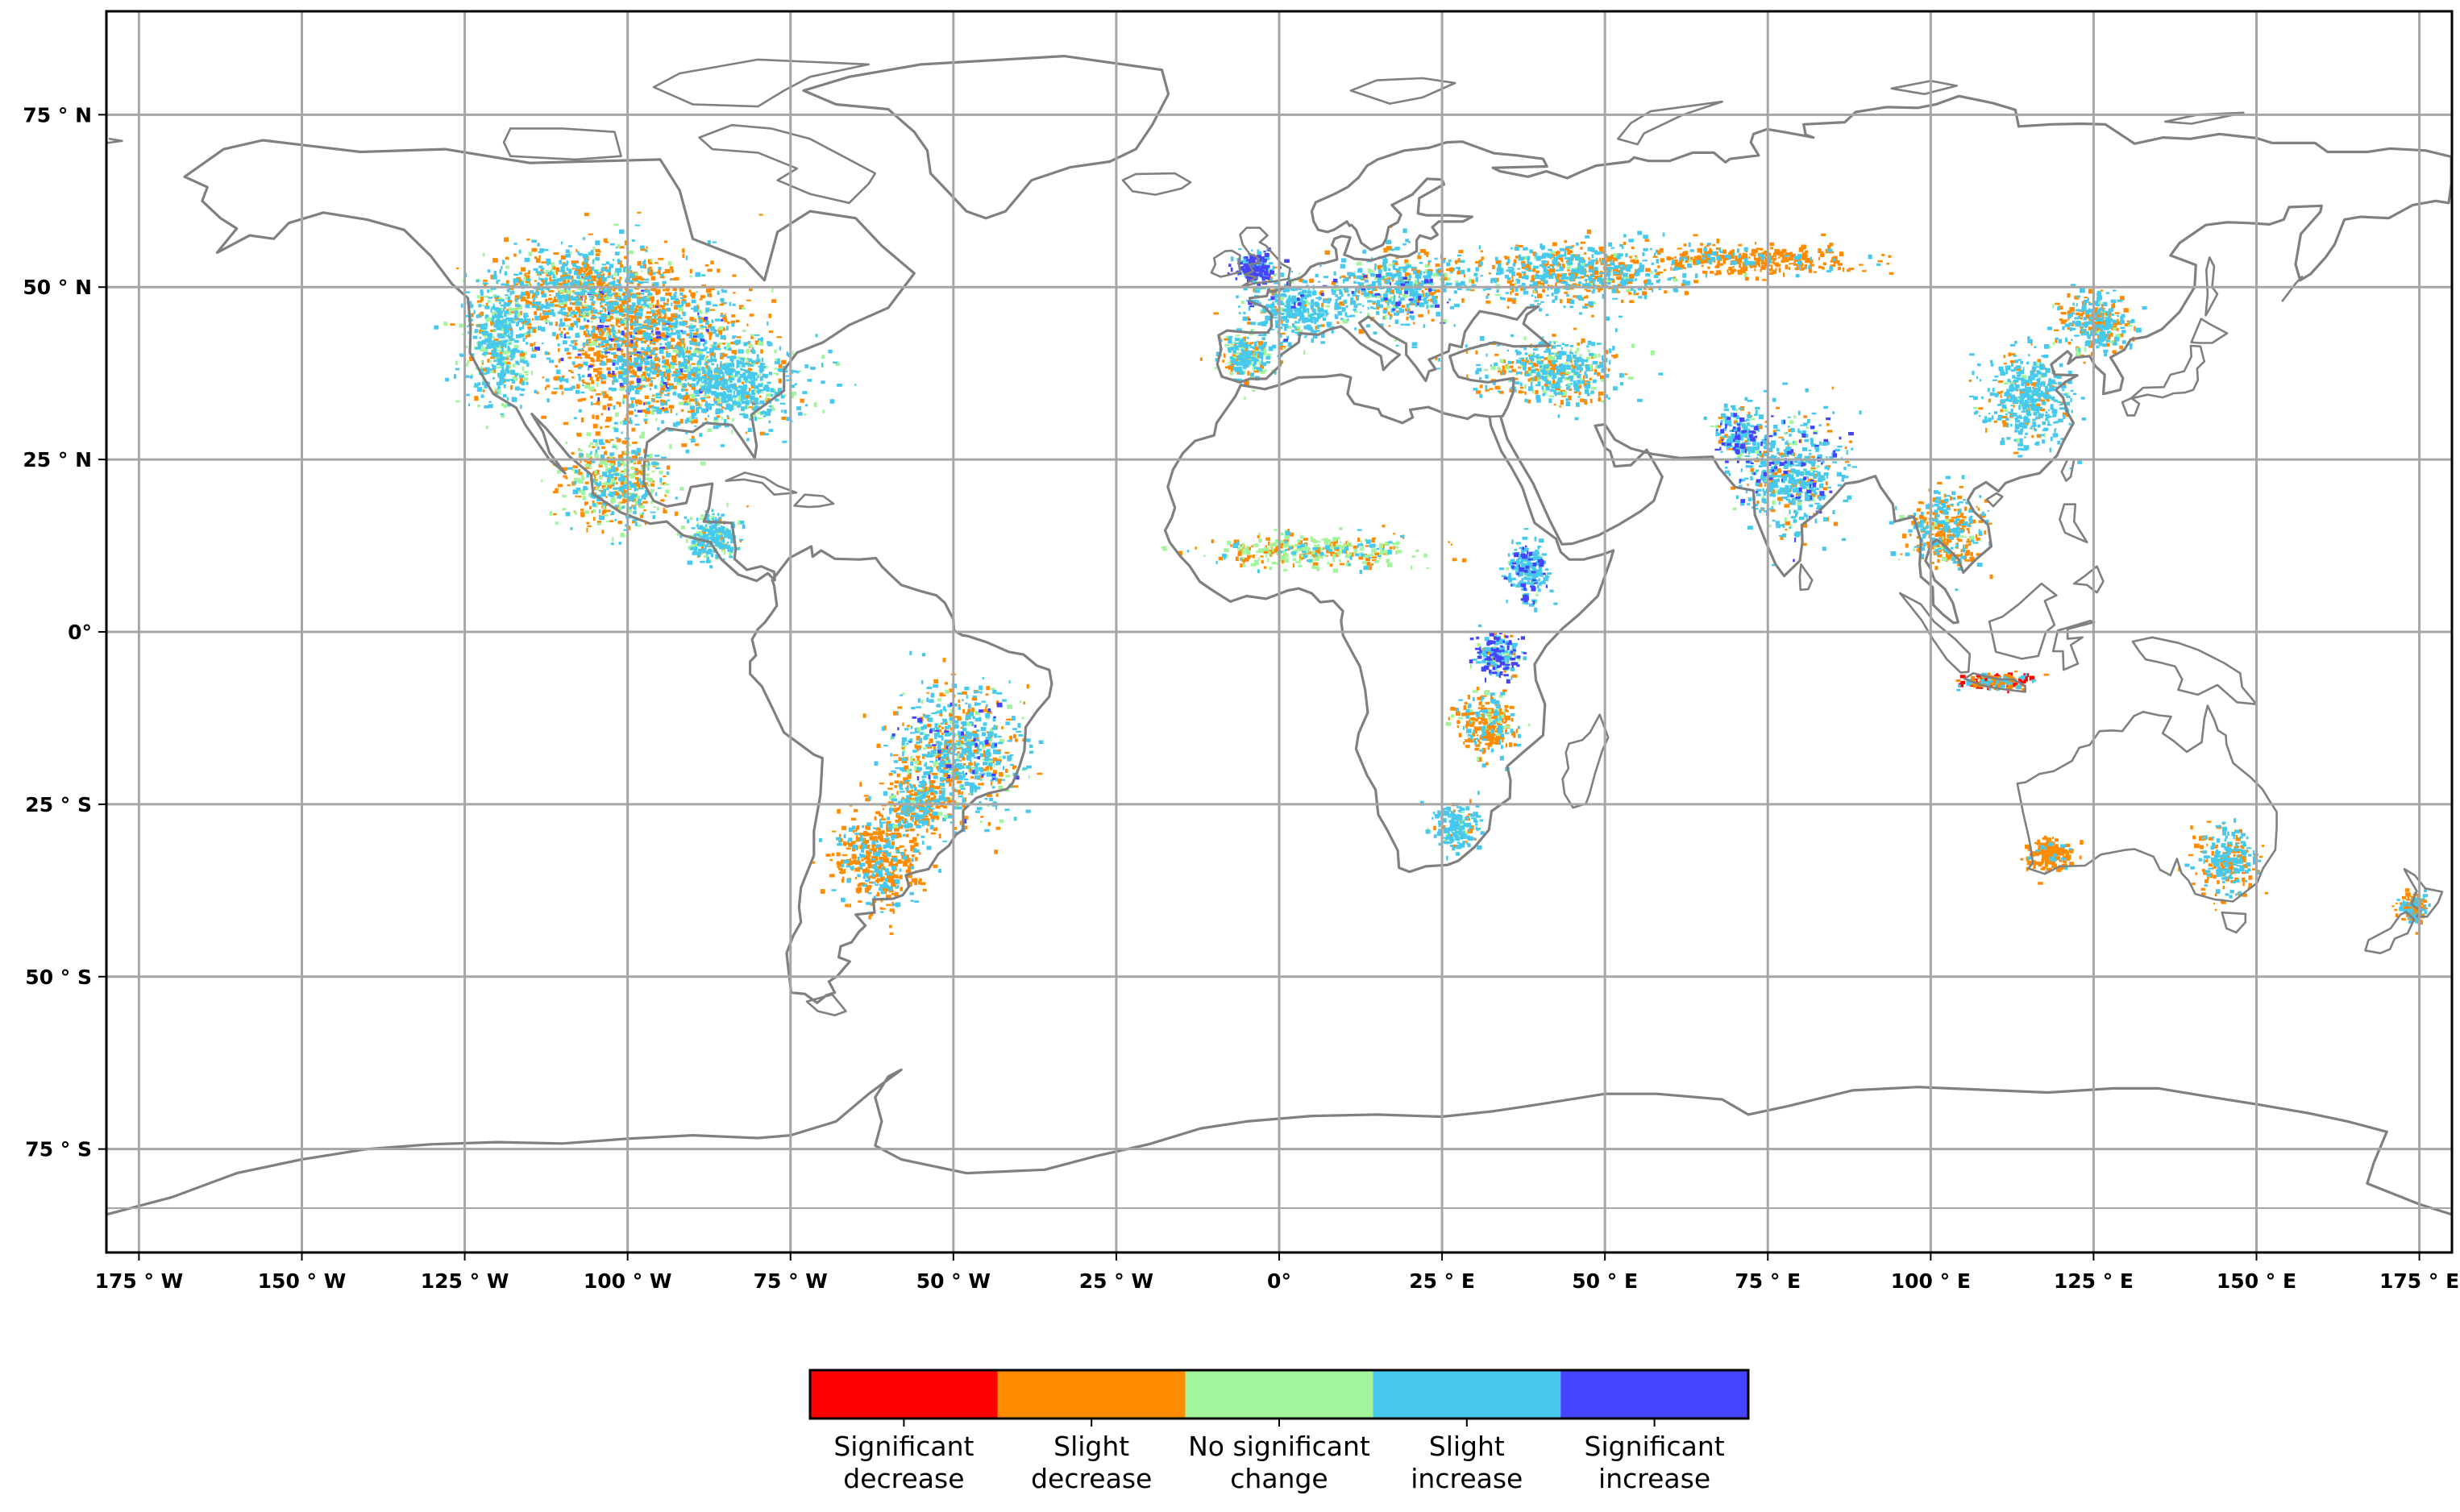 This screenshot has width=2460, height=1512. I want to click on lon-tick-label: 25 ° E, so click(1442, 1281).